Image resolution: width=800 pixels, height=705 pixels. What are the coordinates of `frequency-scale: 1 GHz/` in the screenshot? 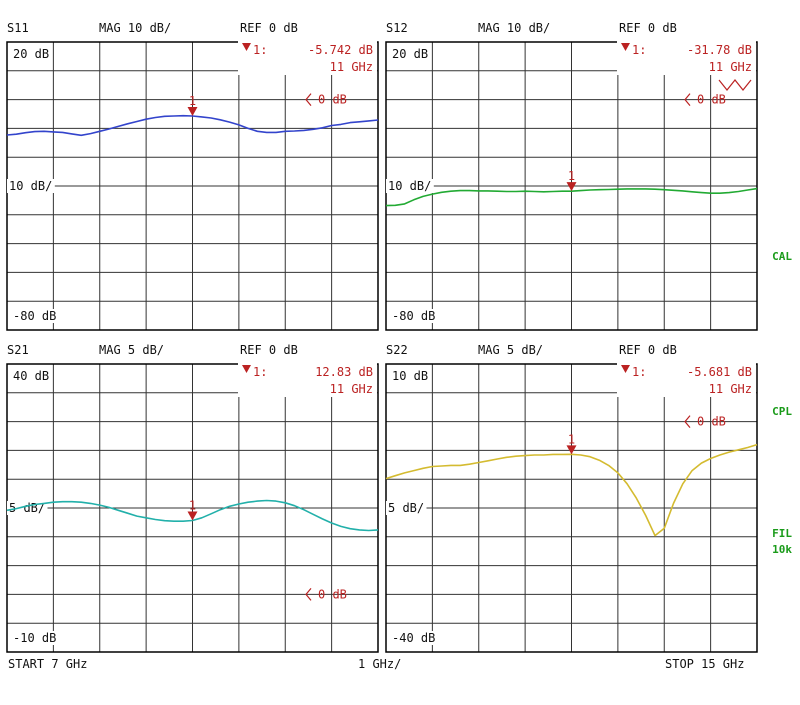 It's located at (380, 664).